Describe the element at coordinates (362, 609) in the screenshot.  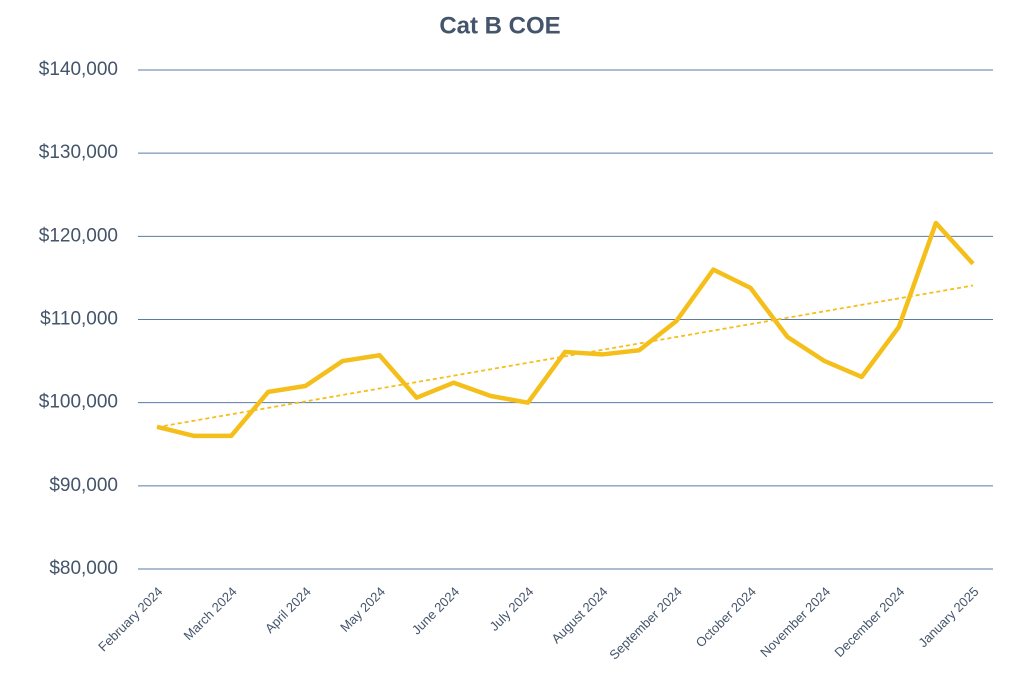
I see `x-tick-label: May 2024` at that location.